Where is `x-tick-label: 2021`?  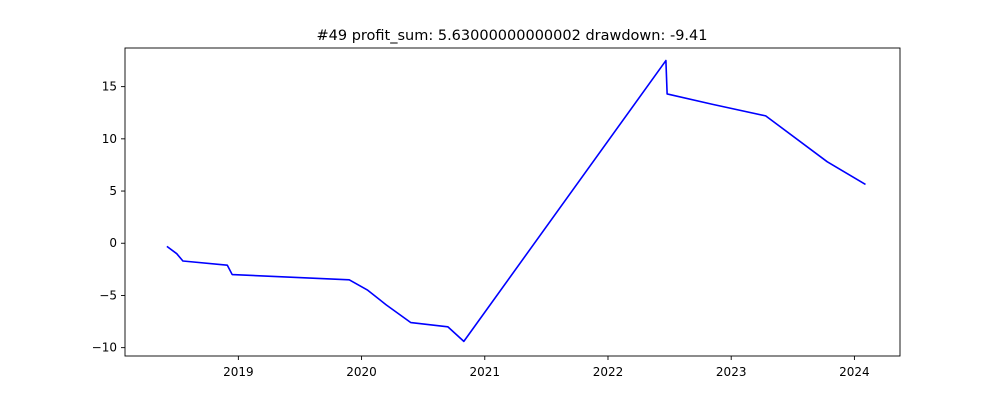 x-tick-label: 2021 is located at coordinates (485, 372).